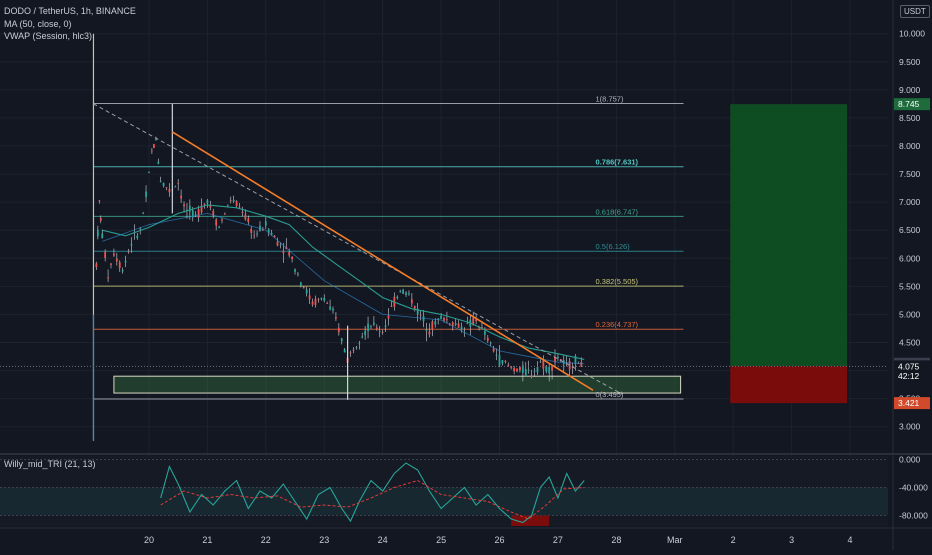 The height and width of the screenshot is (555, 932). Describe the element at coordinates (910, 258) in the screenshot. I see `y-tick-label: 6.000` at that location.